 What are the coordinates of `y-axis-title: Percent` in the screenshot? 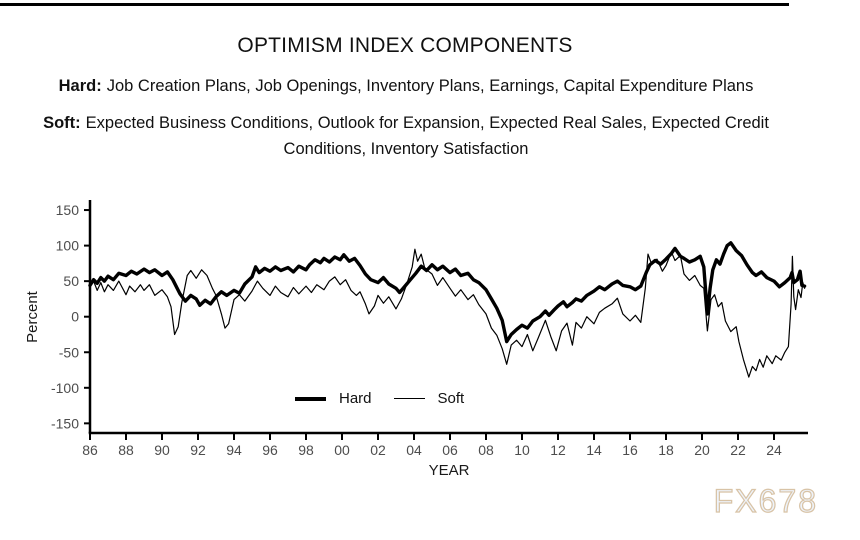 It's located at (32, 316).